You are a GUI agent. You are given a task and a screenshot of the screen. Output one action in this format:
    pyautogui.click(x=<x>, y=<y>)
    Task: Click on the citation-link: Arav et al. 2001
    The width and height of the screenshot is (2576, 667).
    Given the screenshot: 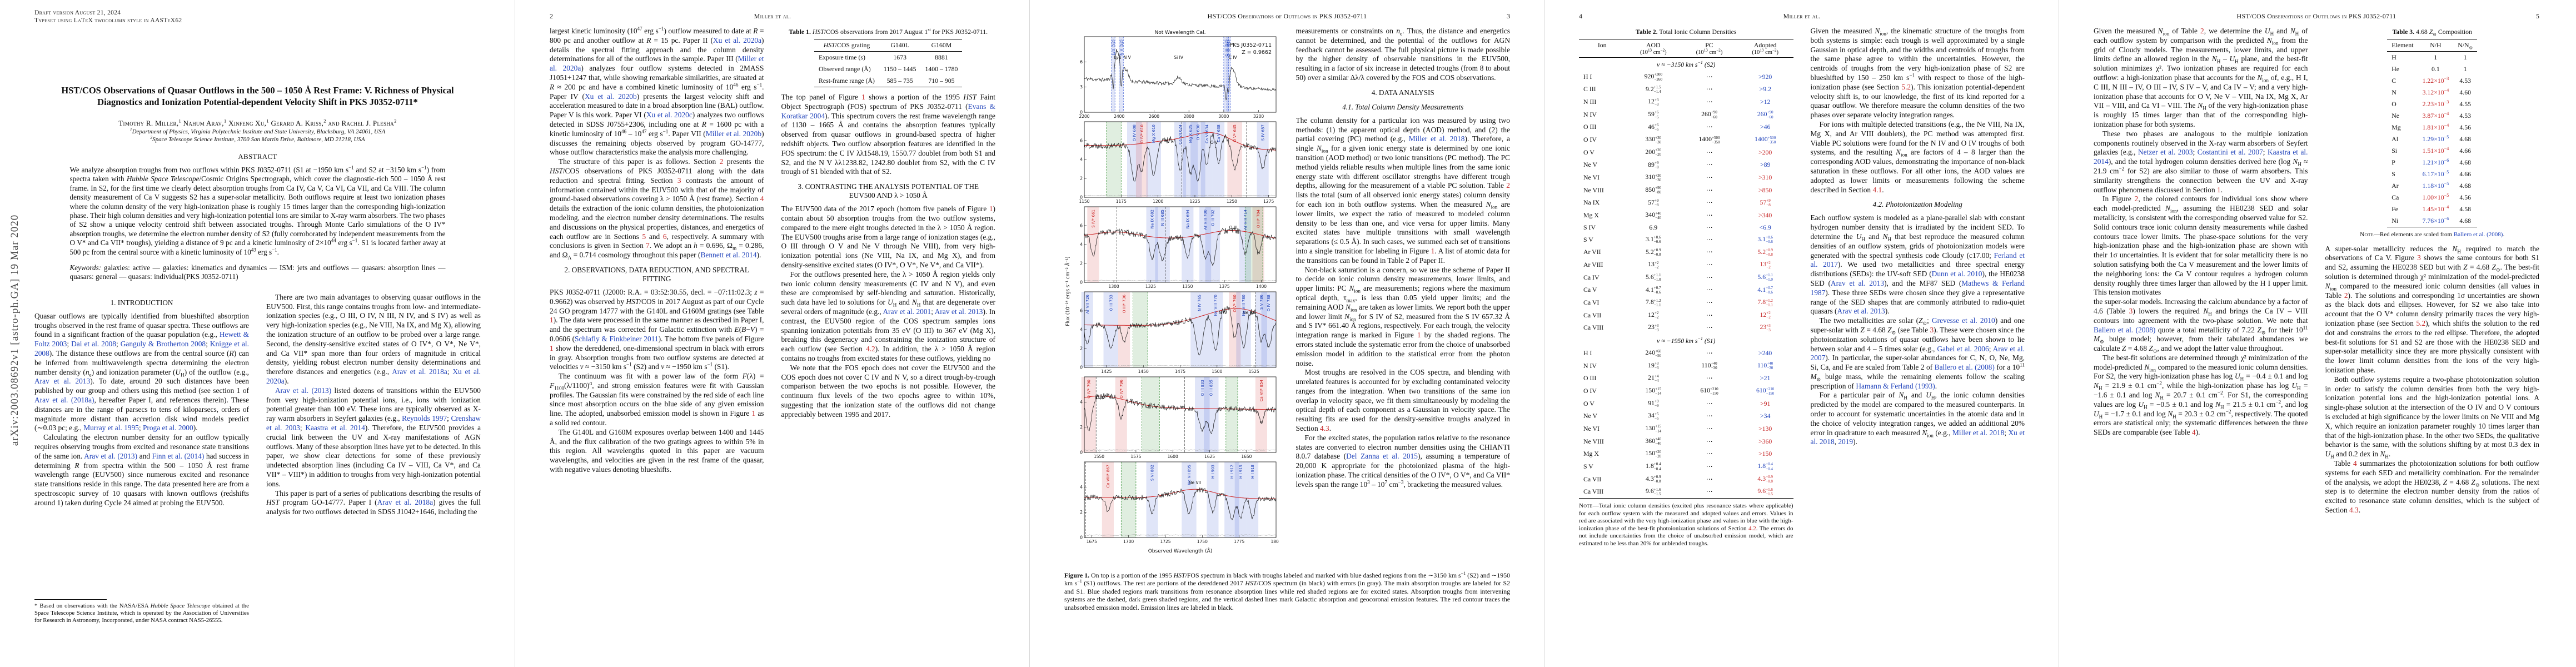 What is the action you would take?
    pyautogui.click(x=907, y=311)
    